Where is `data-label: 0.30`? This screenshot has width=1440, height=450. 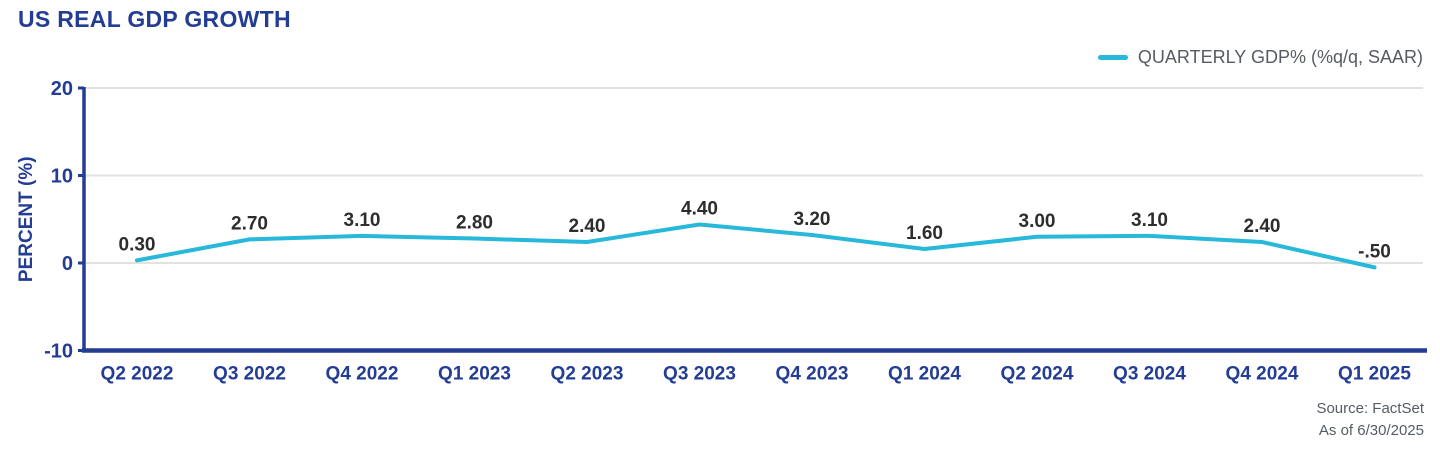
data-label: 0.30 is located at coordinates (137, 244).